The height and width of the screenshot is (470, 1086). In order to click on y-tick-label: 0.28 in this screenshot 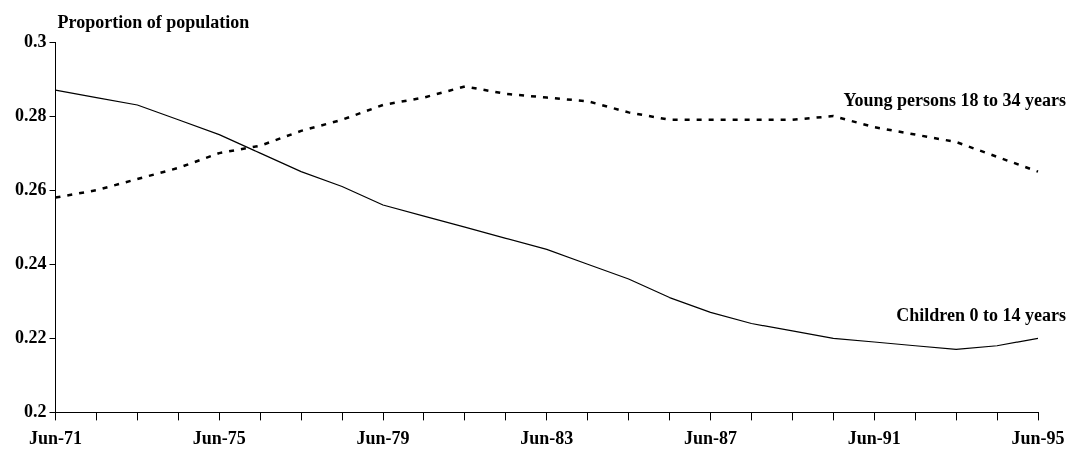, I will do `click(31, 114)`.